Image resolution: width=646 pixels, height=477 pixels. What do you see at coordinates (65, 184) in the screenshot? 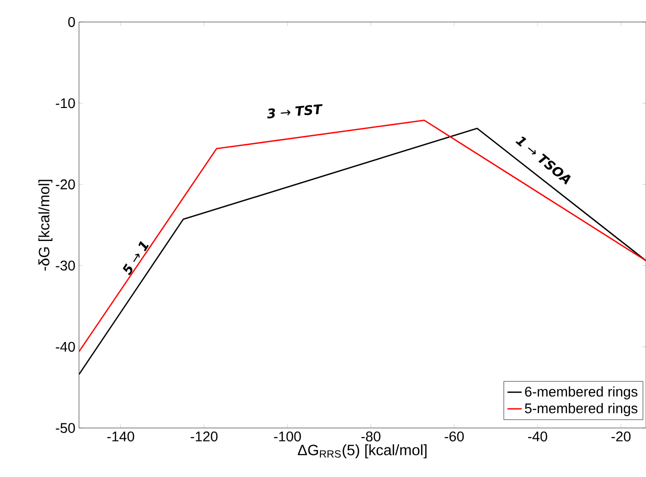
I see `y-tick-label: -20` at bounding box center [65, 184].